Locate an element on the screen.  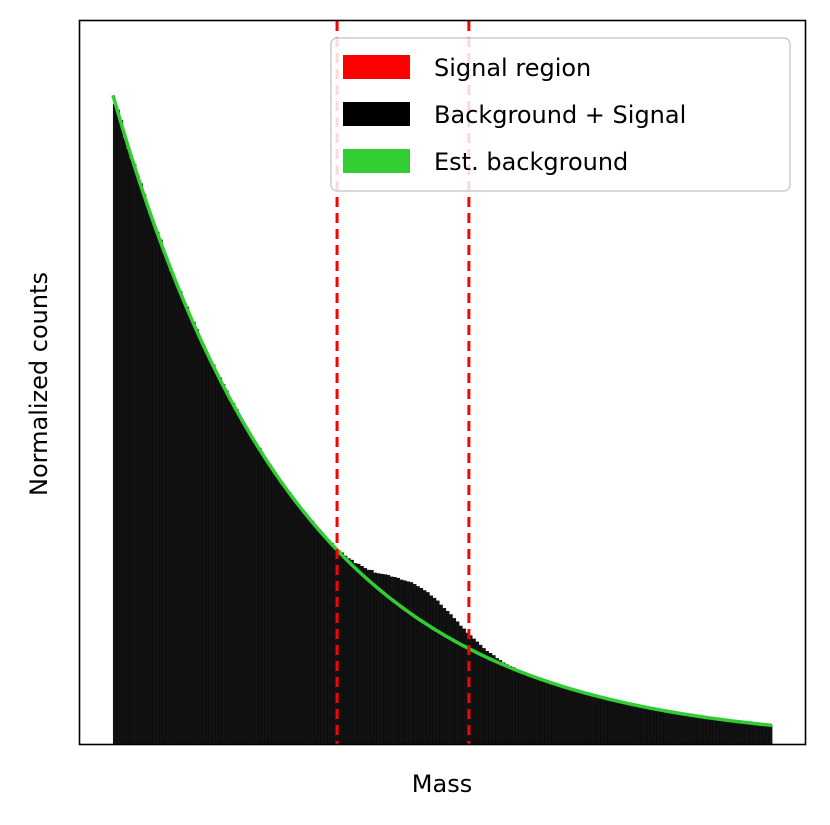
x-axis-label: Mass is located at coordinates (442, 784).